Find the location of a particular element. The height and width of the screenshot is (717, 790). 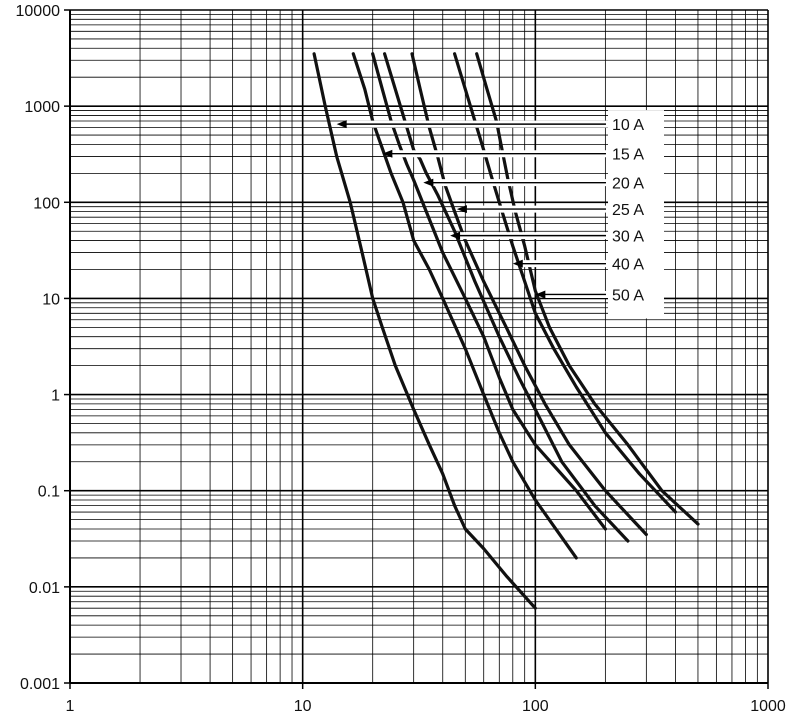

y-tick-label: 0.1 is located at coordinates (49, 492).